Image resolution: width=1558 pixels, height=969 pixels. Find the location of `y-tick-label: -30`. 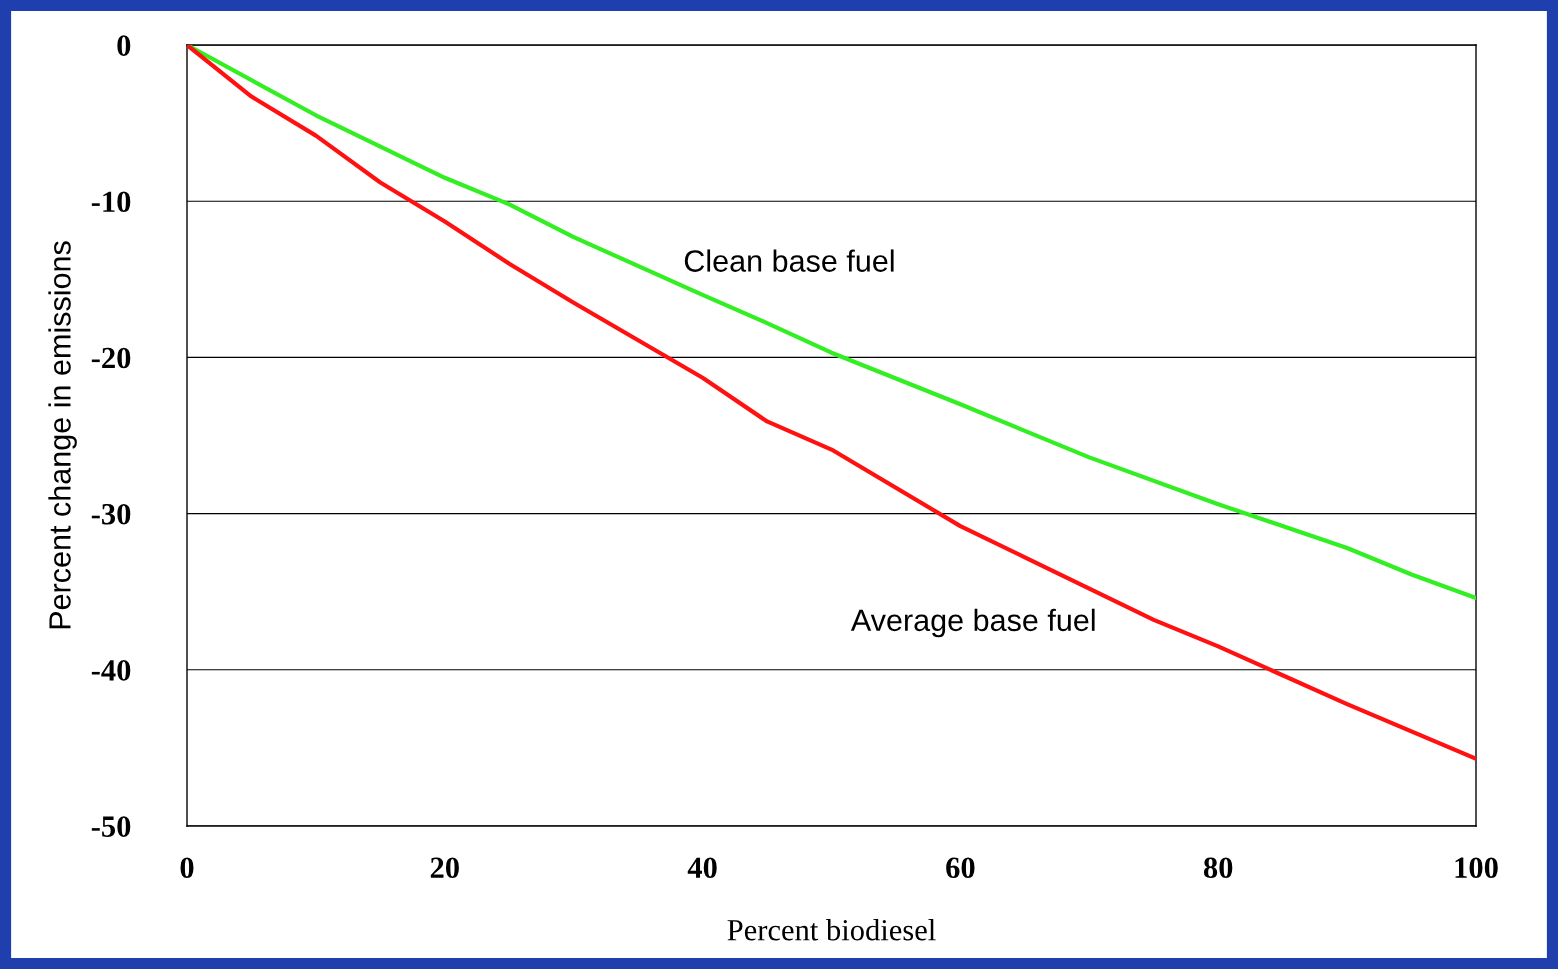

y-tick-label: -30 is located at coordinates (111, 514).